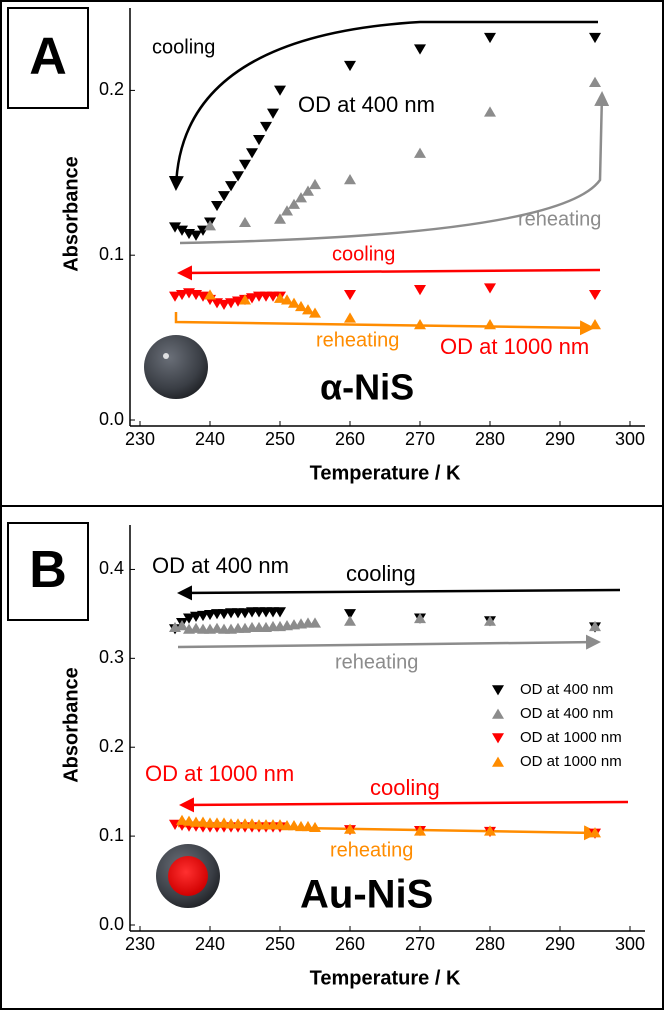  Describe the element at coordinates (111, 924) in the screenshot. I see `y-tick-label: 0.0` at that location.